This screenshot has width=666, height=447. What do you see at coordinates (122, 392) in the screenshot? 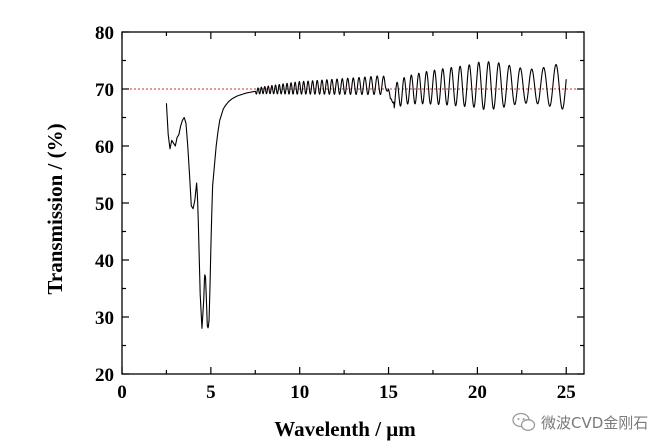
I see `x-tick-label: 0` at bounding box center [122, 392].